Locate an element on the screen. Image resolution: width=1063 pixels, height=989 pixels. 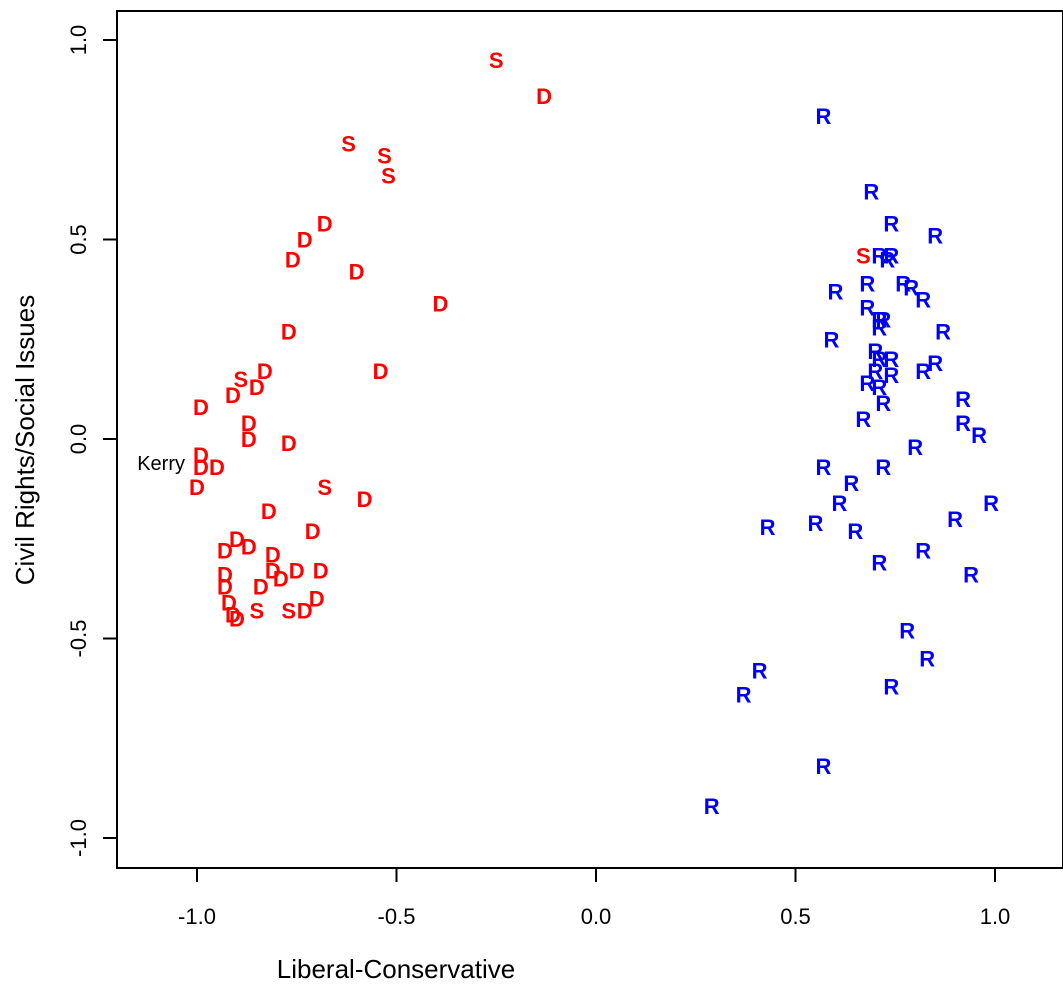
annotations: Kerry is located at coordinates (161, 464).